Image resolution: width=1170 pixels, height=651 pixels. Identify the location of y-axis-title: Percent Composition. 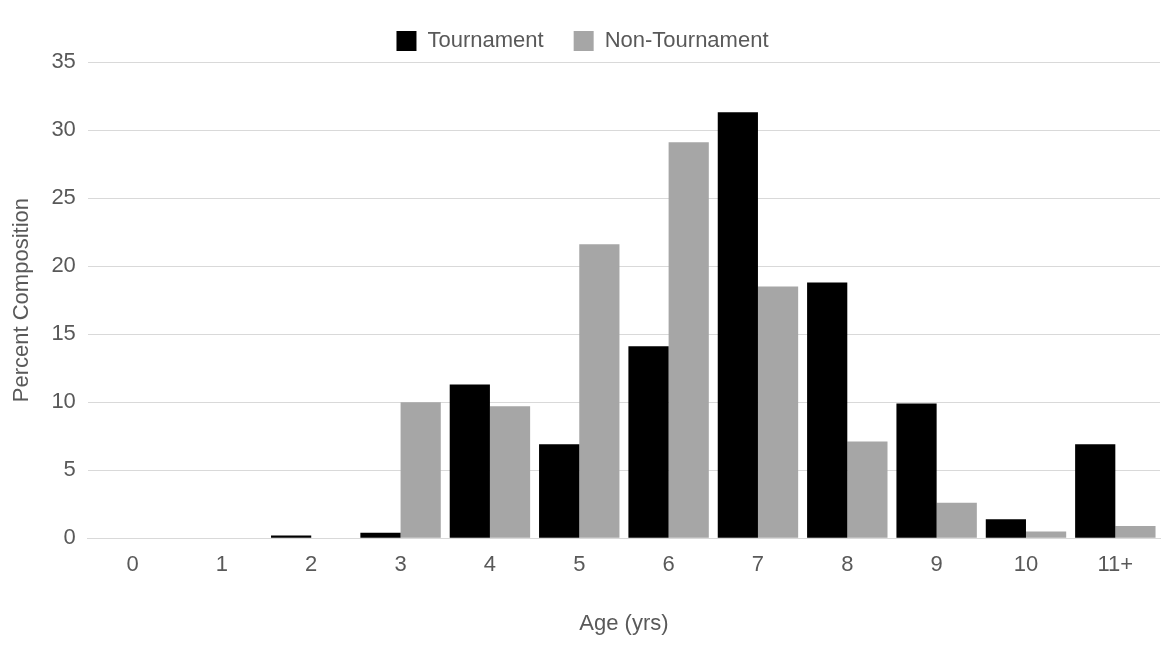
(21, 300).